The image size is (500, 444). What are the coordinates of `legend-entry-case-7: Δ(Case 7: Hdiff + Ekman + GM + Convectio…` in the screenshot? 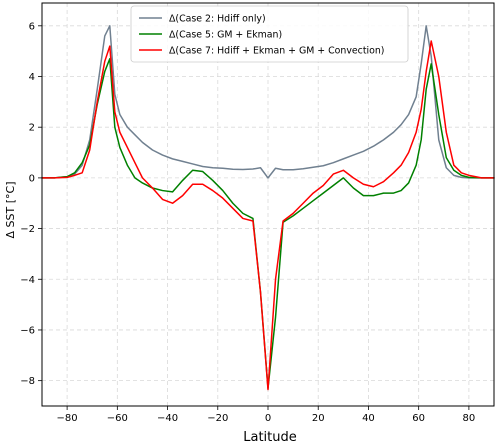 It's located at (276, 50).